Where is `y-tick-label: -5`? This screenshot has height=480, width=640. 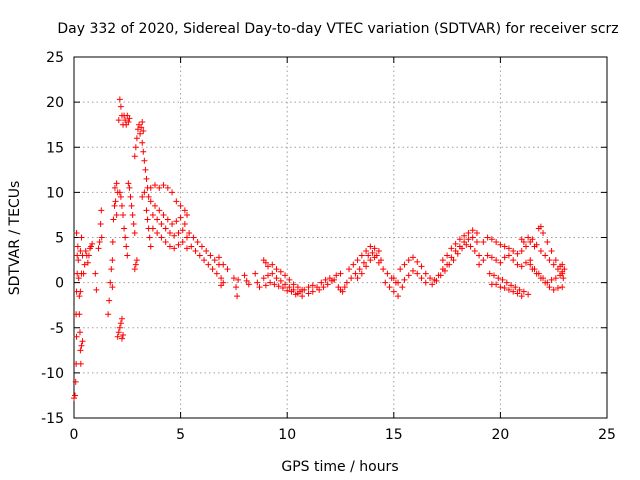
y-tick-label: -5 is located at coordinates (57, 329).